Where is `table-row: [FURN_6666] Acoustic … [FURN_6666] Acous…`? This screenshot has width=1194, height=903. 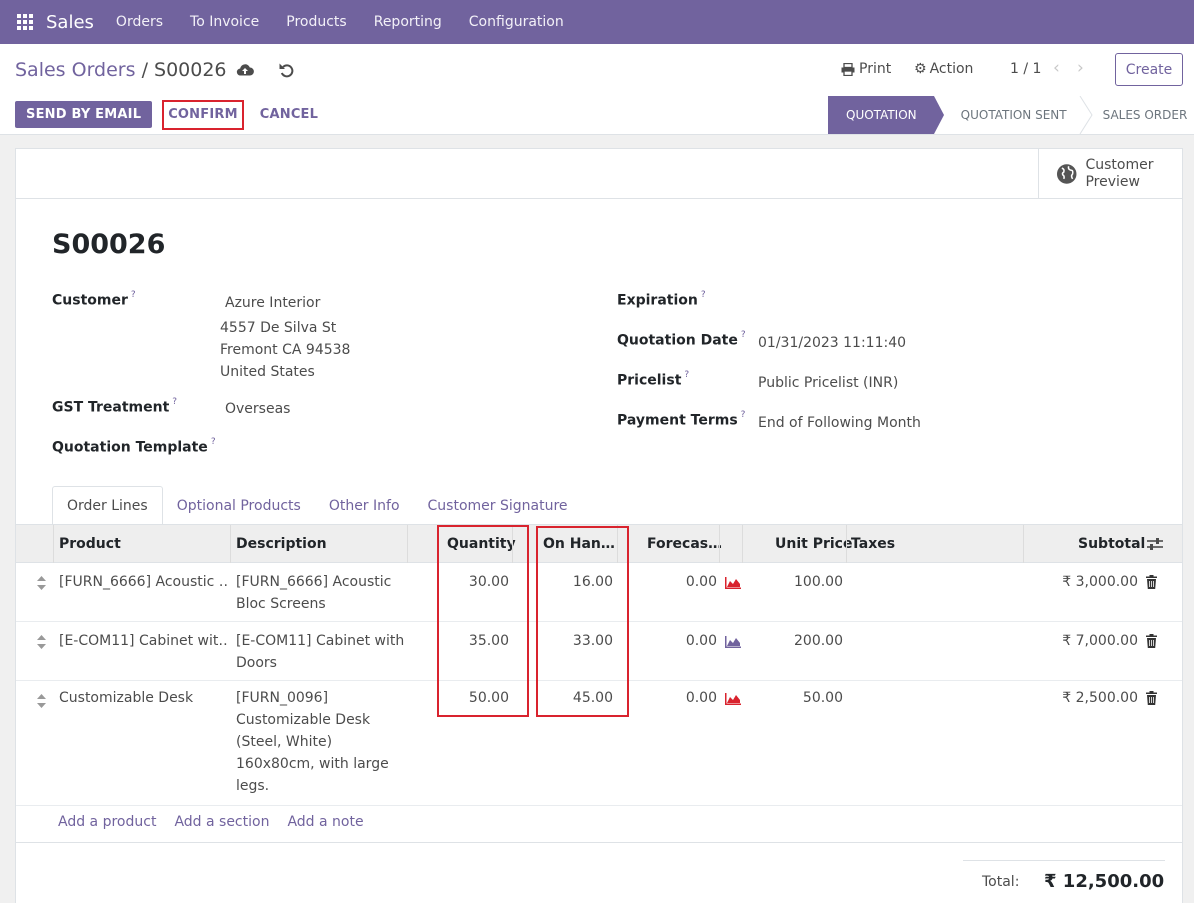 table-row: [FURN_6666] Acoustic … [FURN_6666] Acous… is located at coordinates (599, 592).